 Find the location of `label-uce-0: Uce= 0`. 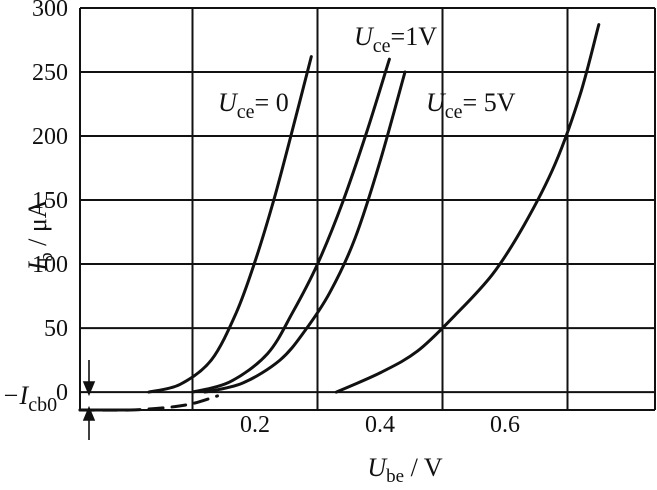

label-uce-0: Uce= 0 is located at coordinates (253, 105).